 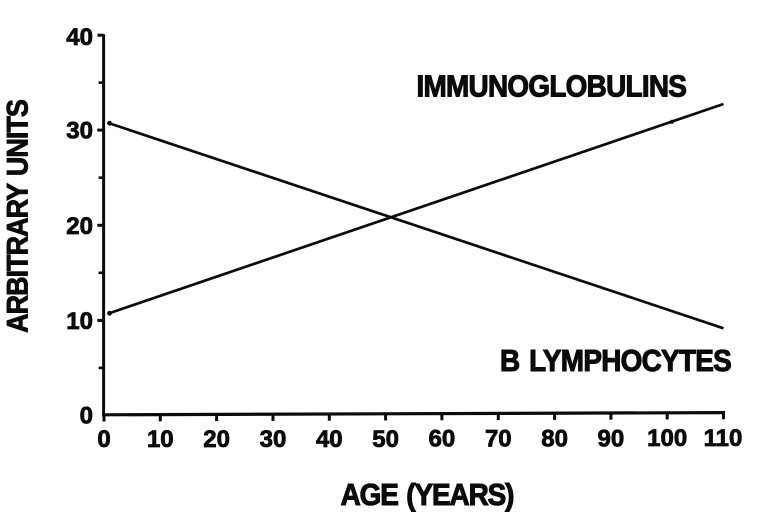 I want to click on svg-text: 90, so click(x=611, y=438).